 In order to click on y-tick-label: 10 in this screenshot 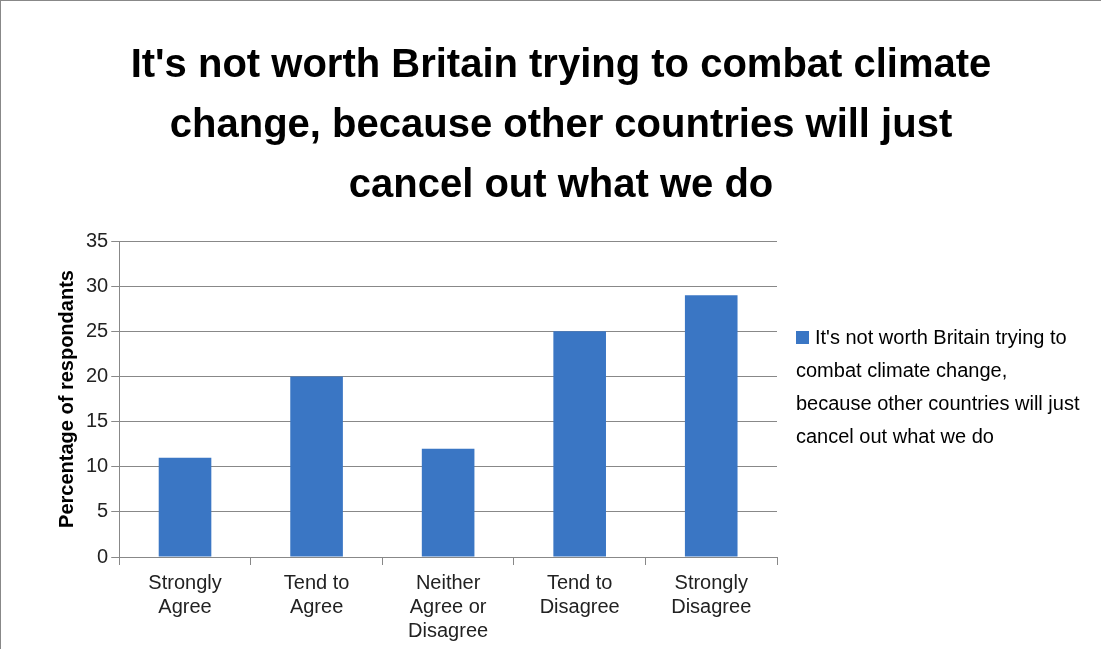, I will do `click(97, 465)`.